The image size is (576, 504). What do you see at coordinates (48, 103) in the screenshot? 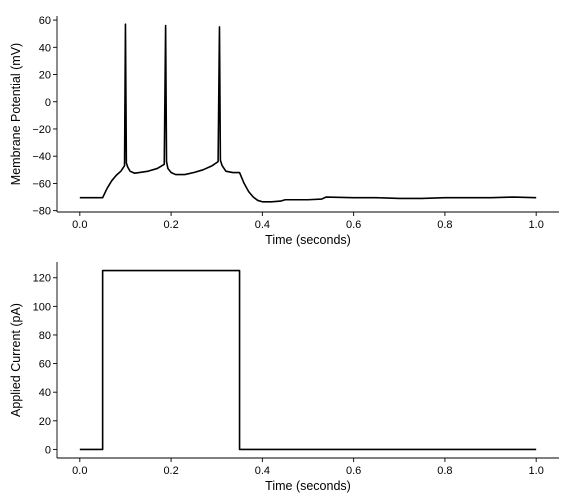
I see `vm-y-tick-label: 0` at bounding box center [48, 103].